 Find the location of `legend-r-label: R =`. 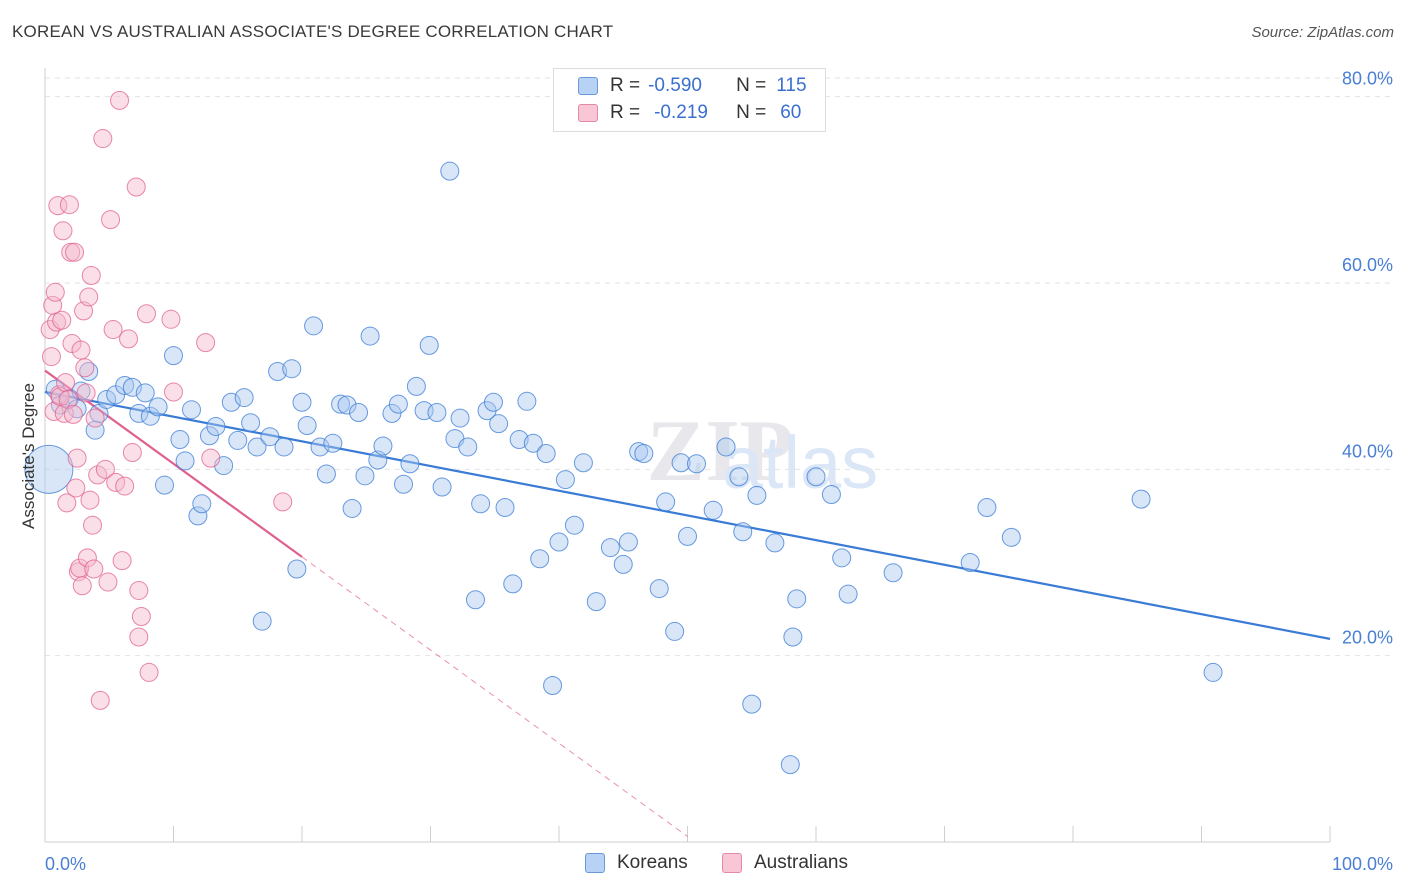

legend-r-label: R = is located at coordinates (625, 112).